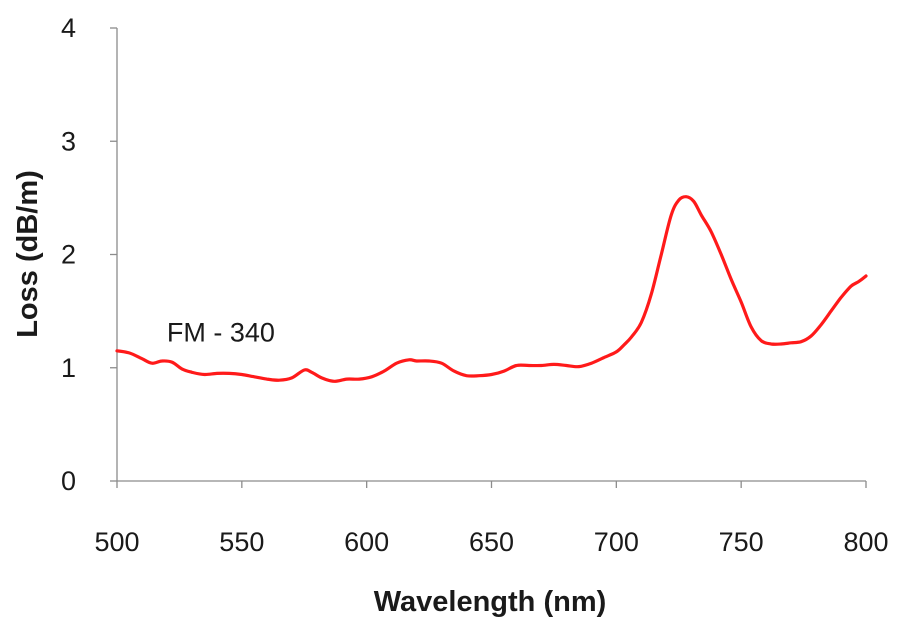  I want to click on y-tick-label: 0, so click(68, 481).